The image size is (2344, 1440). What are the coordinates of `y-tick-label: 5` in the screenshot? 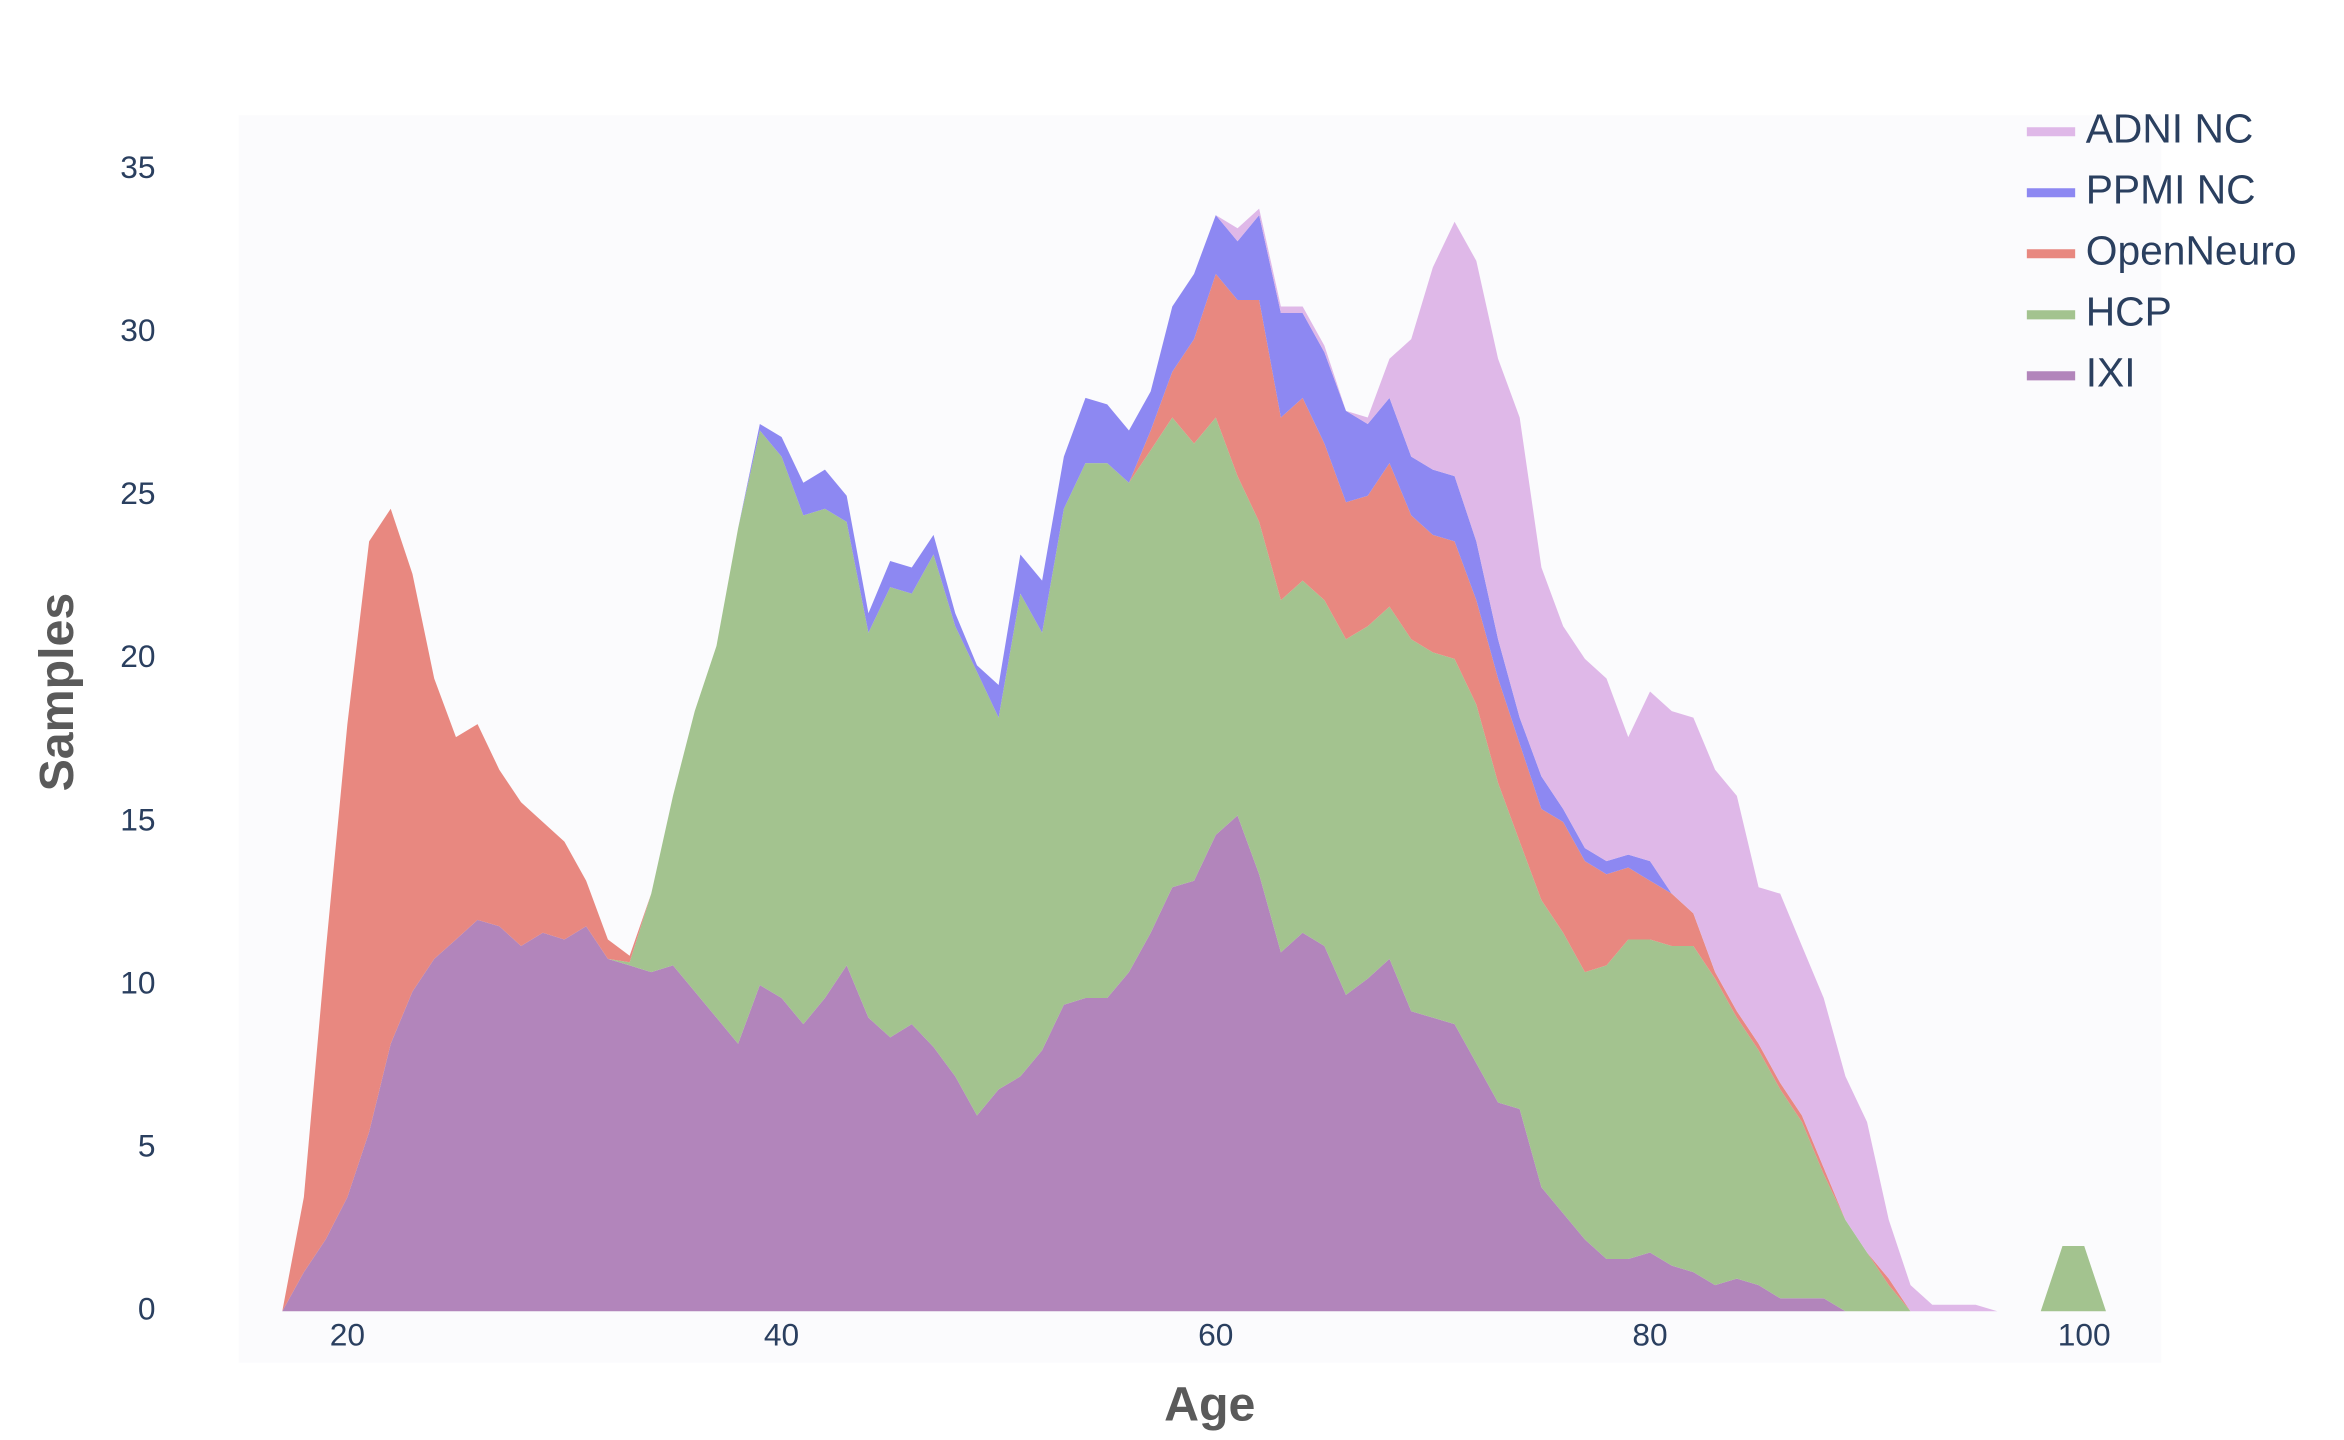 It's located at (147, 1146).